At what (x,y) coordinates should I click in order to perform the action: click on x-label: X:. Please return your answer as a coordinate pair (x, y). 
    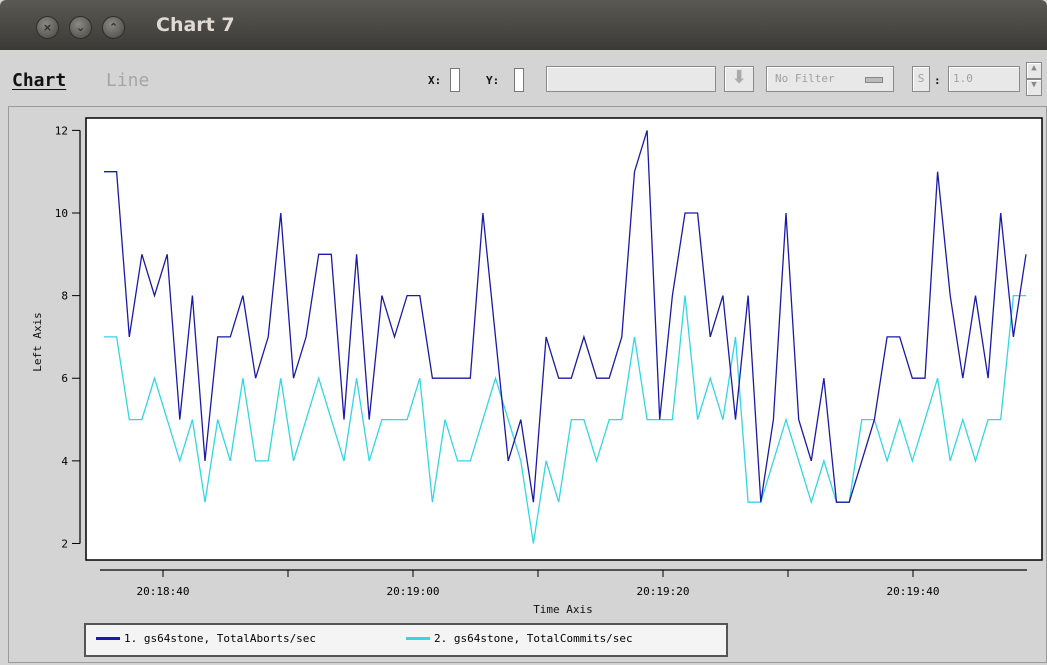
    Looking at the image, I should click on (435, 80).